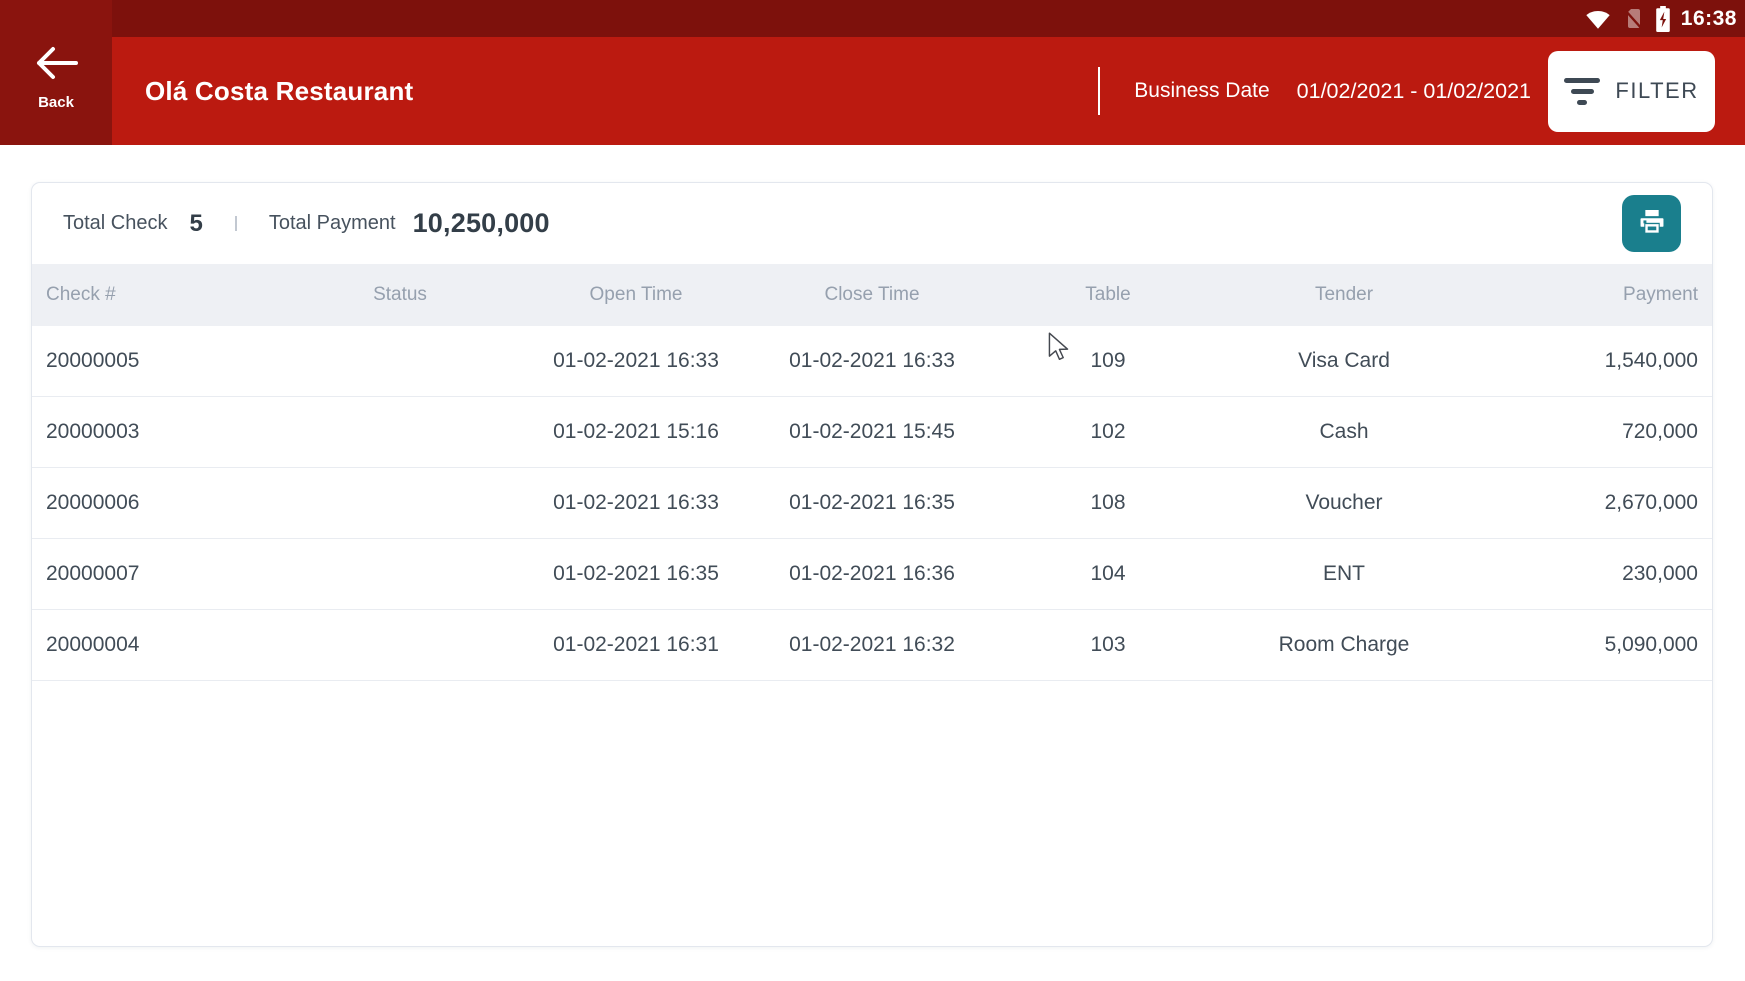  I want to click on back-button-label: Back, so click(56, 102).